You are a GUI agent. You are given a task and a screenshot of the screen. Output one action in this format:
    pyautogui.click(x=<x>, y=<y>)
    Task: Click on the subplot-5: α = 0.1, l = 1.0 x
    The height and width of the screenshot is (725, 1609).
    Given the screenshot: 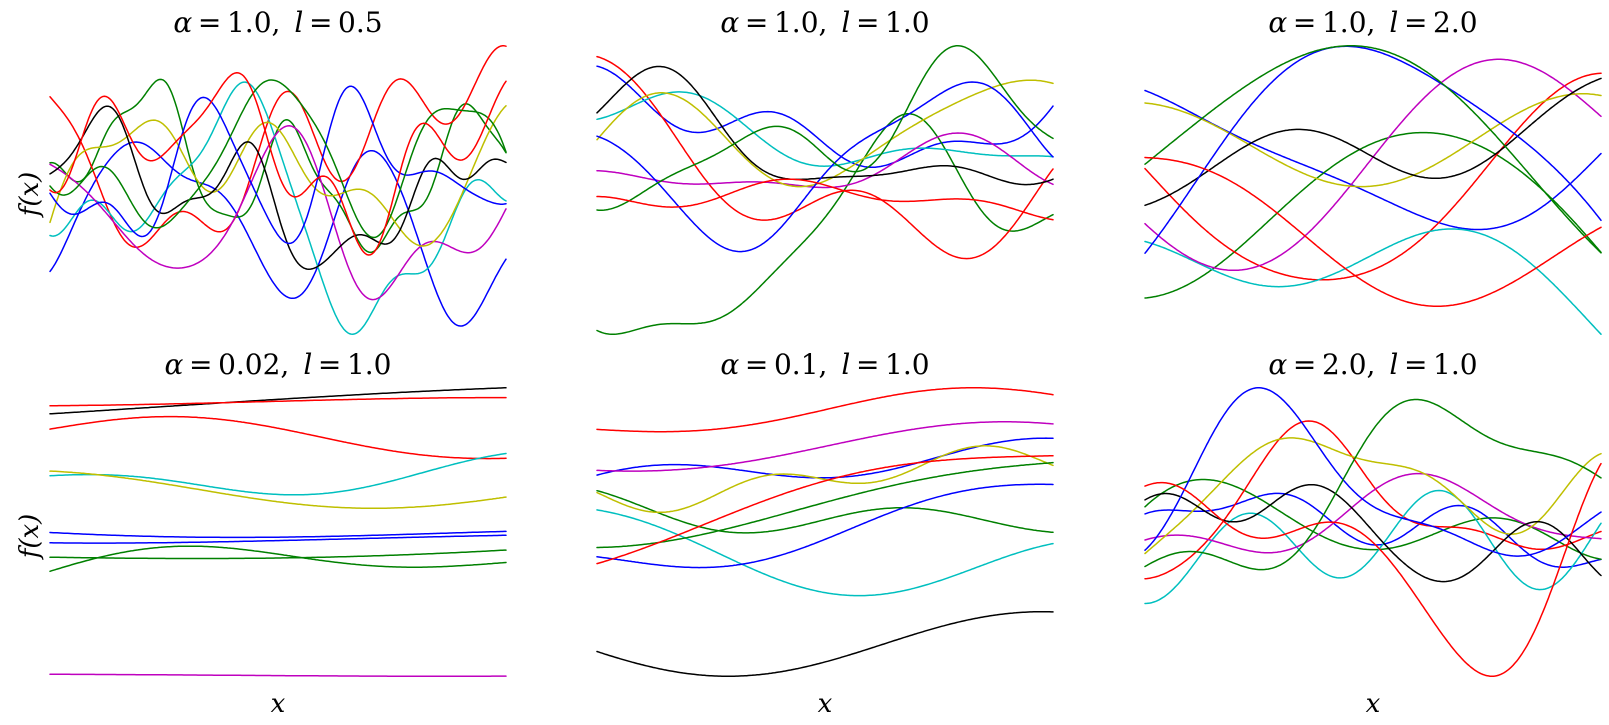 What is the action you would take?
    pyautogui.click(x=825, y=533)
    